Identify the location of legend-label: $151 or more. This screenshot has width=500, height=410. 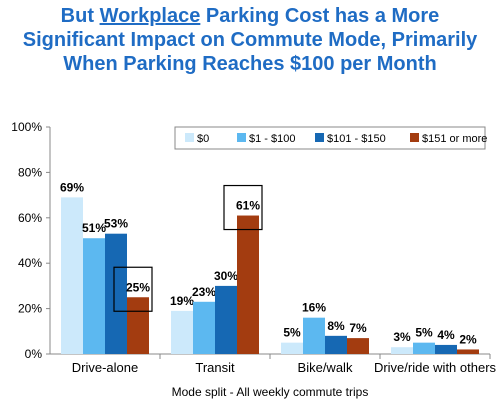
(454, 139).